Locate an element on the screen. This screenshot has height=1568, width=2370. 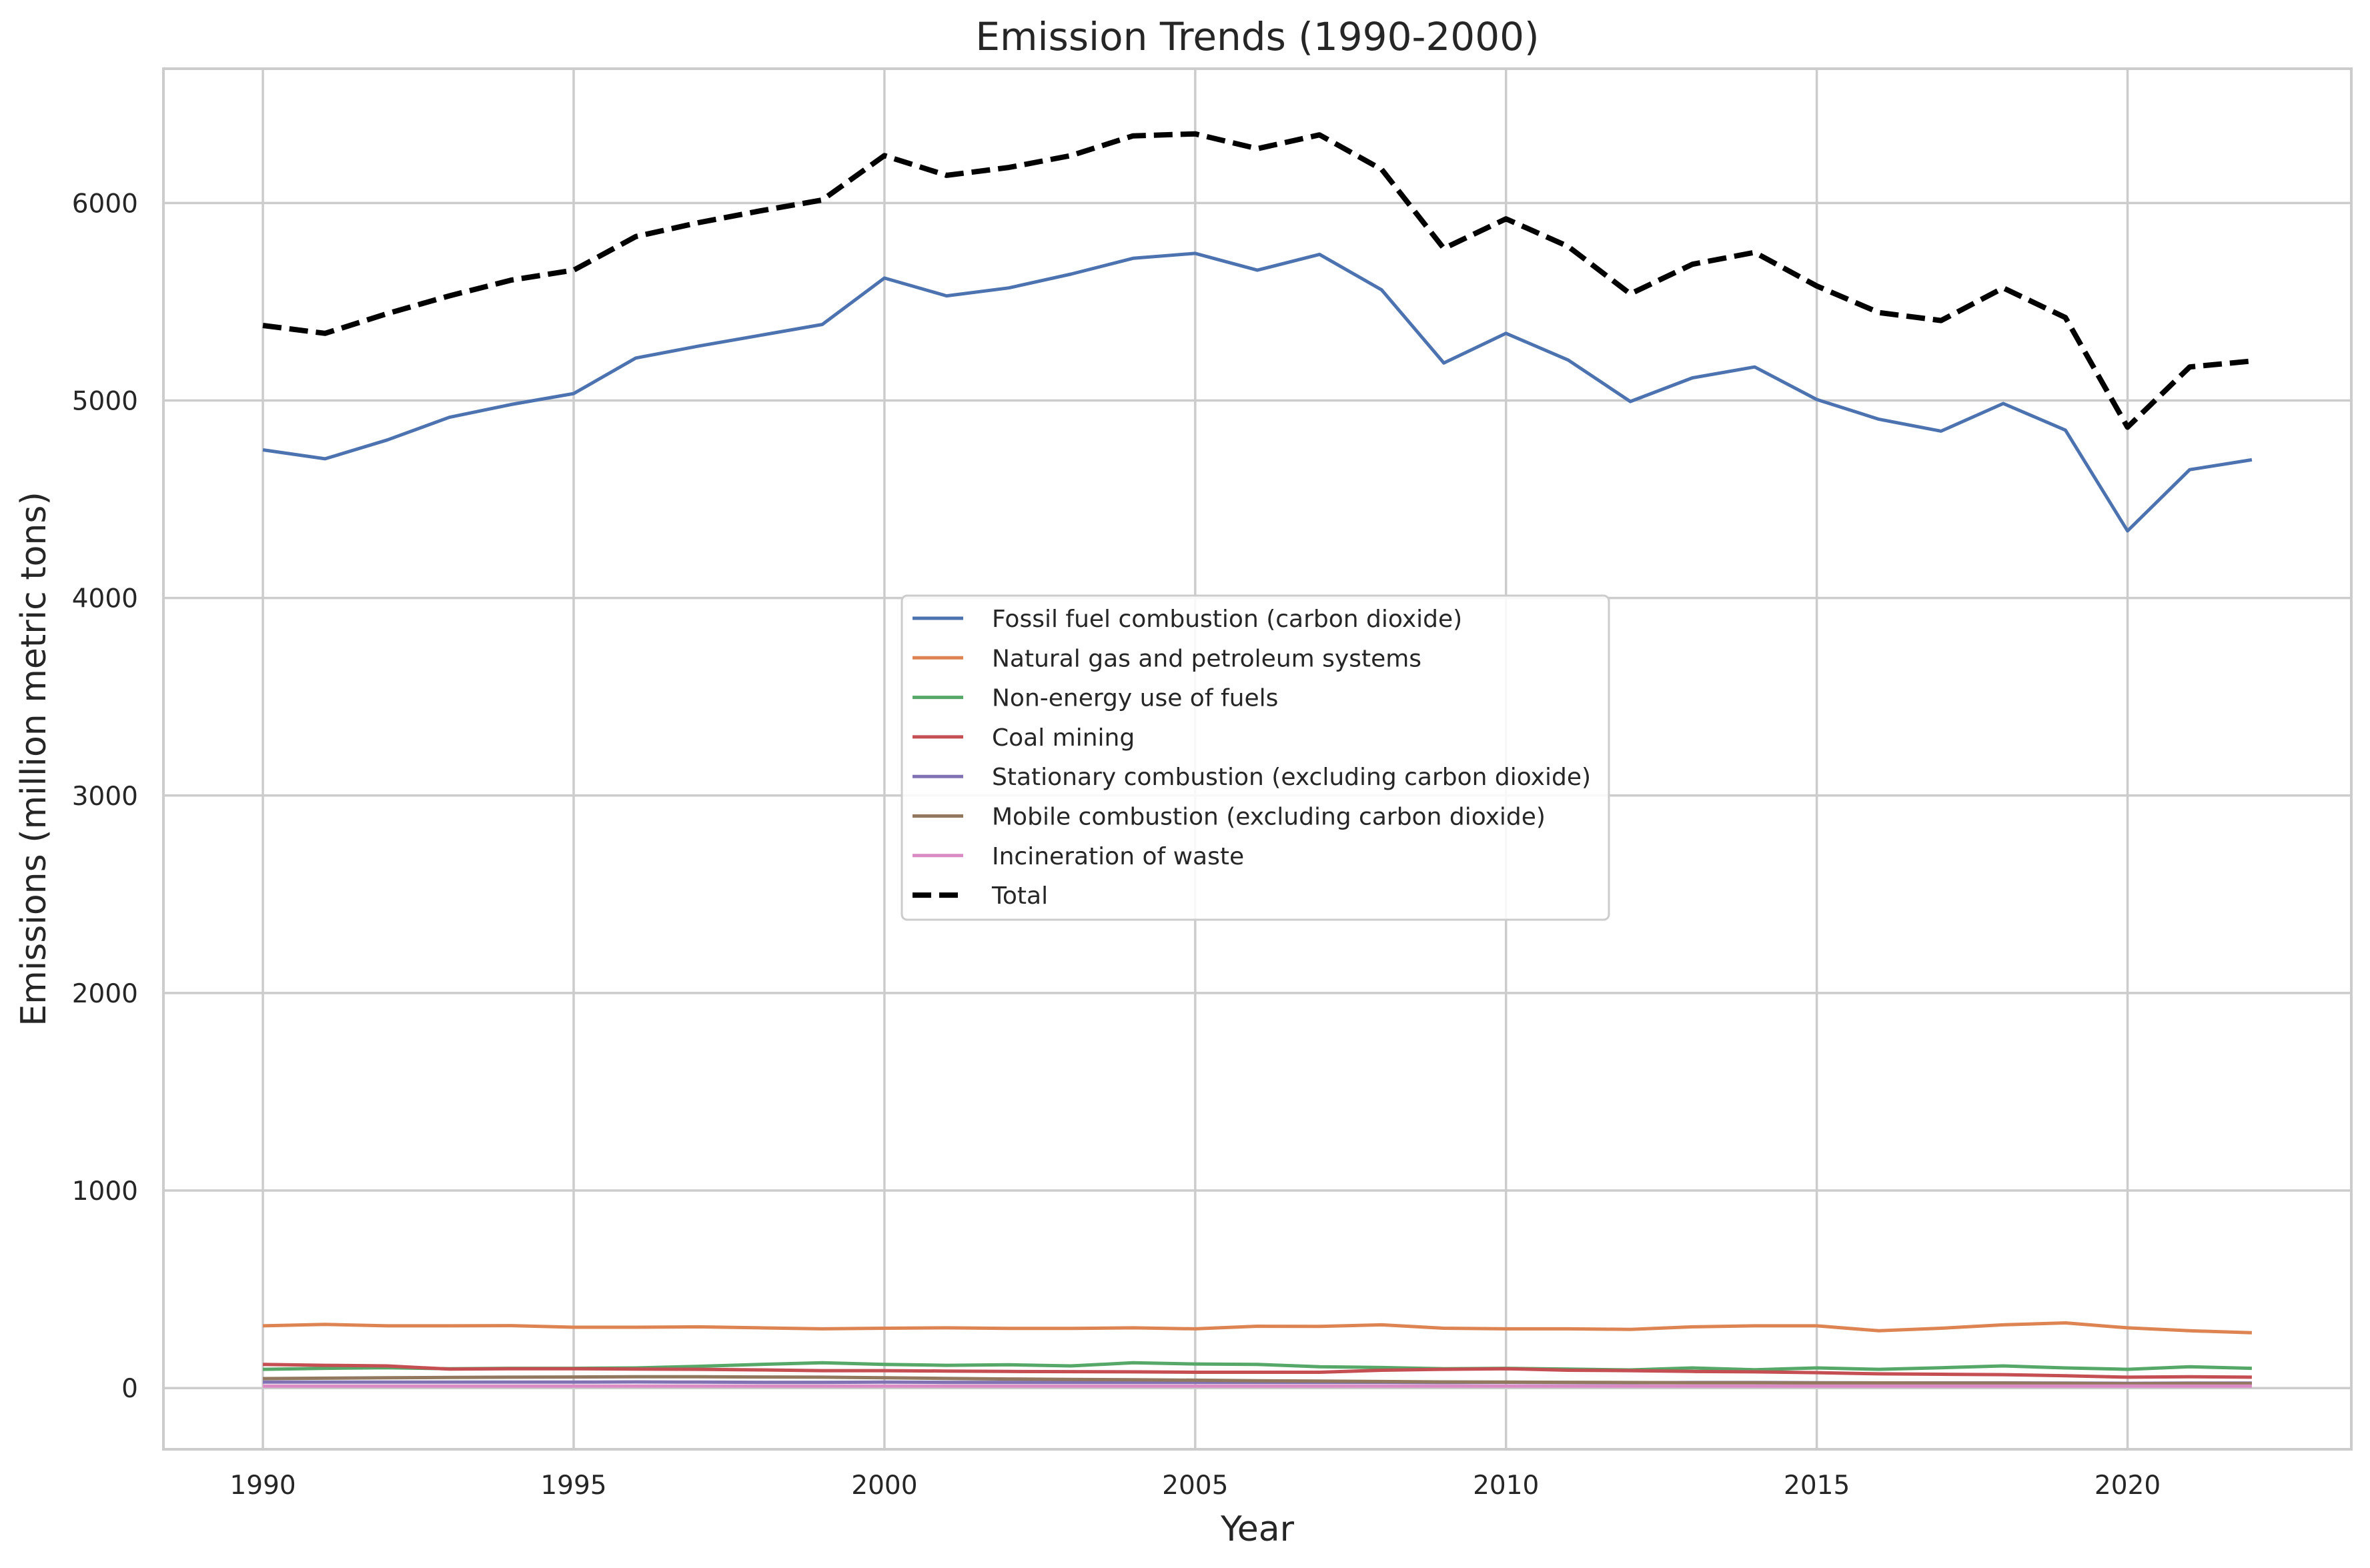
x-tick-label: 2015 is located at coordinates (1817, 1486).